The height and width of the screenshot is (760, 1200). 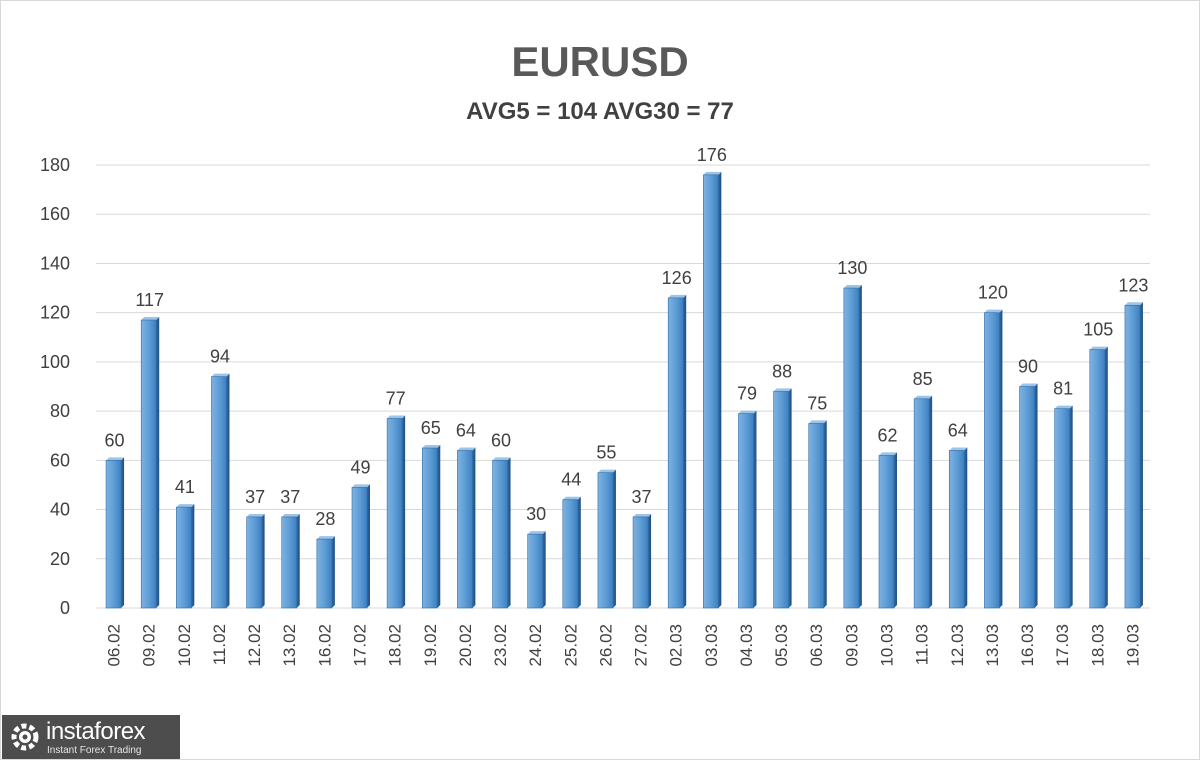 I want to click on logo-tagline: Instant Forex Trading, so click(x=94, y=750).